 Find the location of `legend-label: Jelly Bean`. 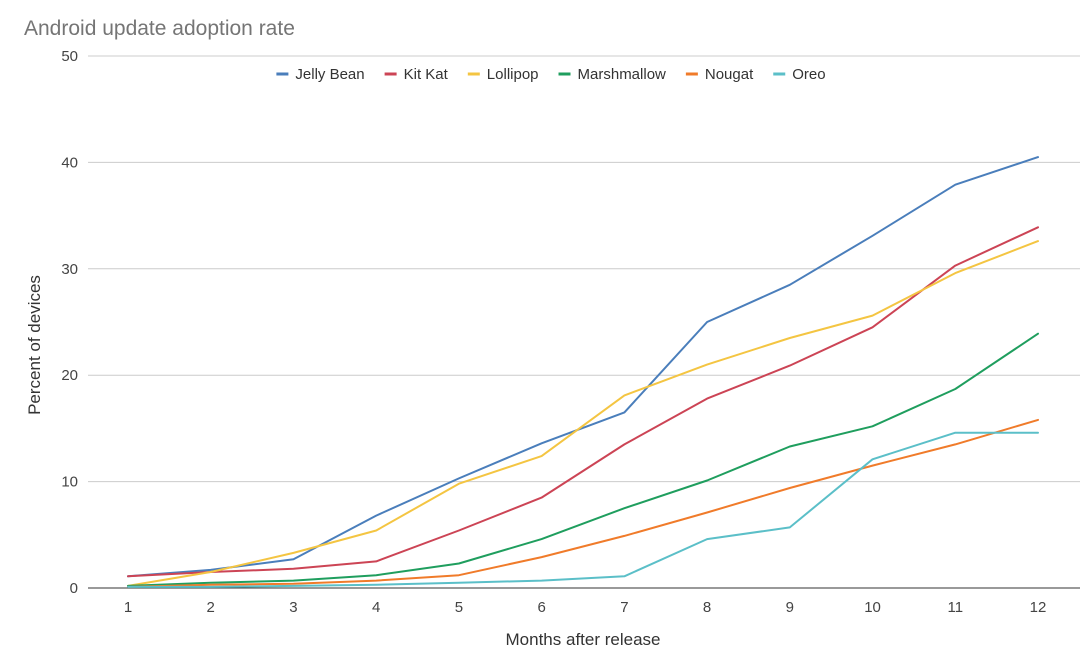

legend-label: Jelly Bean is located at coordinates (329, 74).